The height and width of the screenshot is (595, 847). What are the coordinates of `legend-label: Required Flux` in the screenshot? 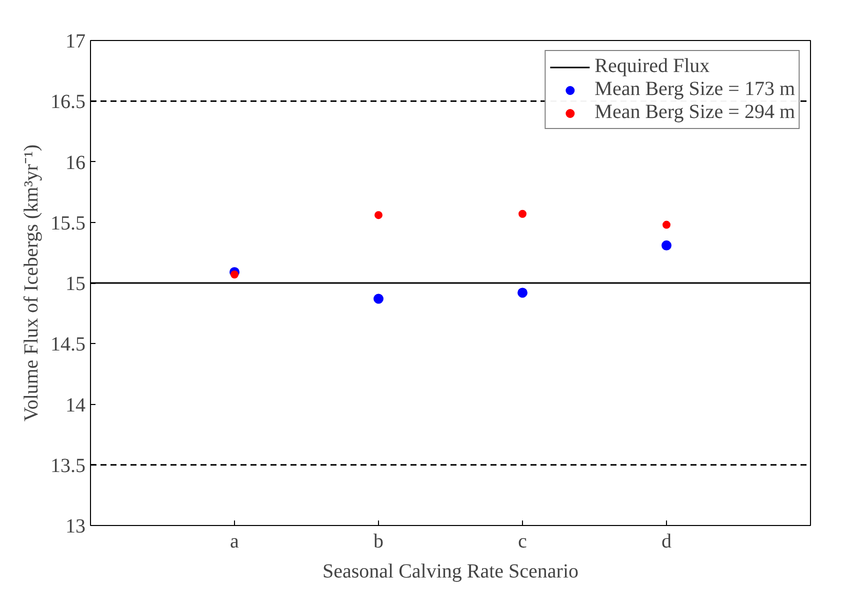 It's located at (652, 66).